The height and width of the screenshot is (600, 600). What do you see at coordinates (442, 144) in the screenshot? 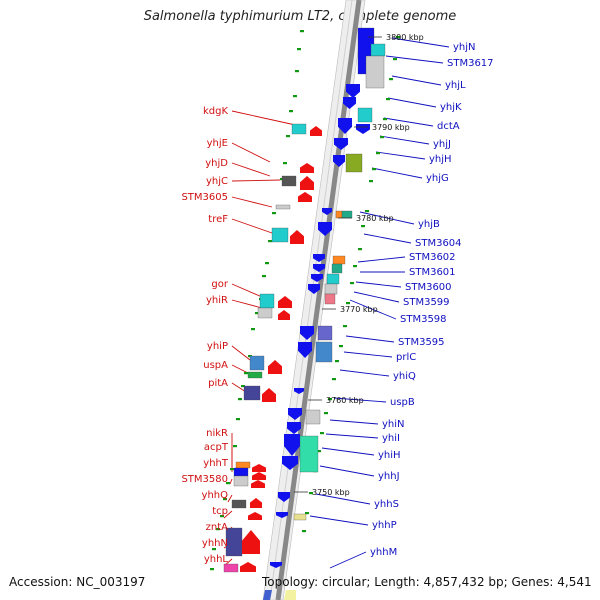
I see `gene-label-rev: yhjJ` at bounding box center [442, 144].